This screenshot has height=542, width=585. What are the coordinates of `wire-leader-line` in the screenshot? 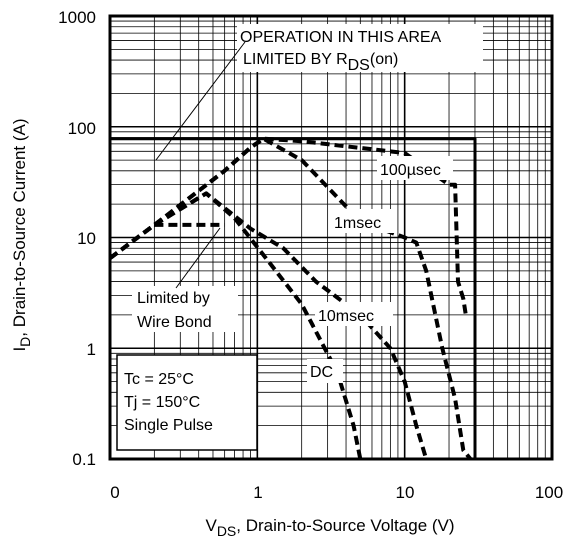 It's located at (198, 258).